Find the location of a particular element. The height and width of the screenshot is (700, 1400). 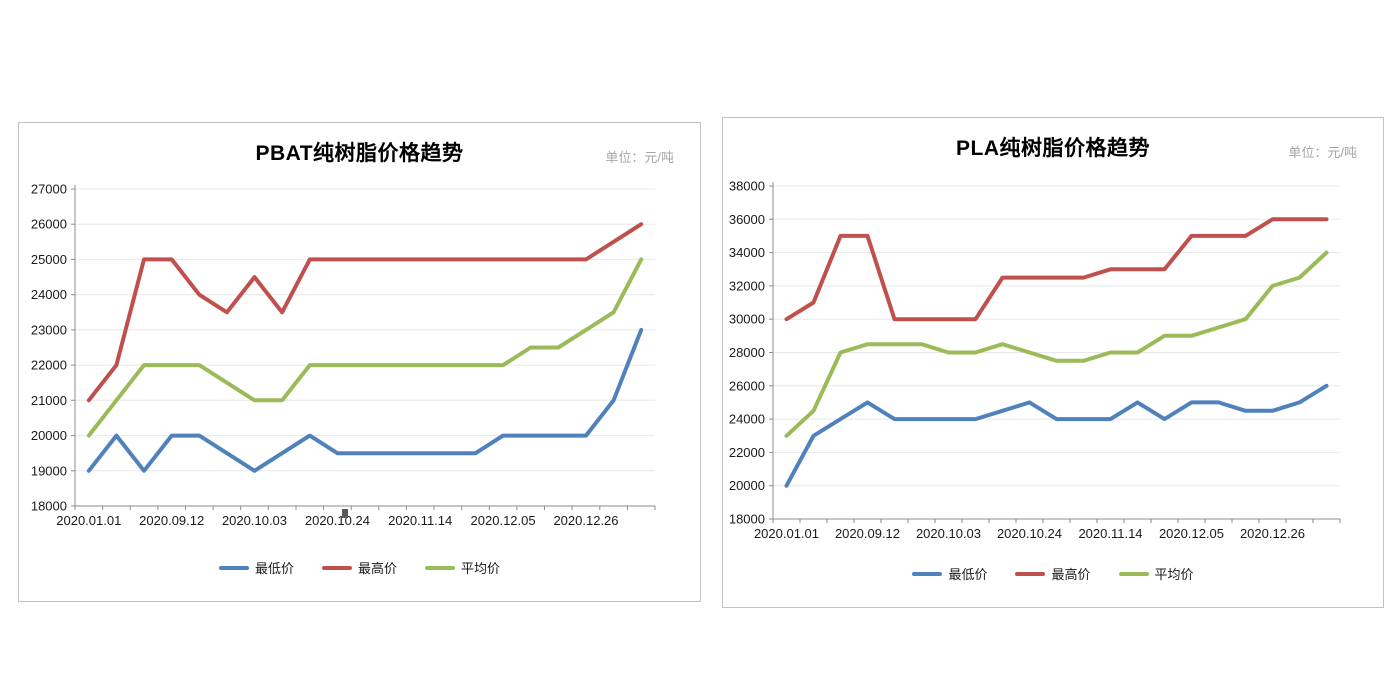

svg-text: 38000 is located at coordinates (747, 186).